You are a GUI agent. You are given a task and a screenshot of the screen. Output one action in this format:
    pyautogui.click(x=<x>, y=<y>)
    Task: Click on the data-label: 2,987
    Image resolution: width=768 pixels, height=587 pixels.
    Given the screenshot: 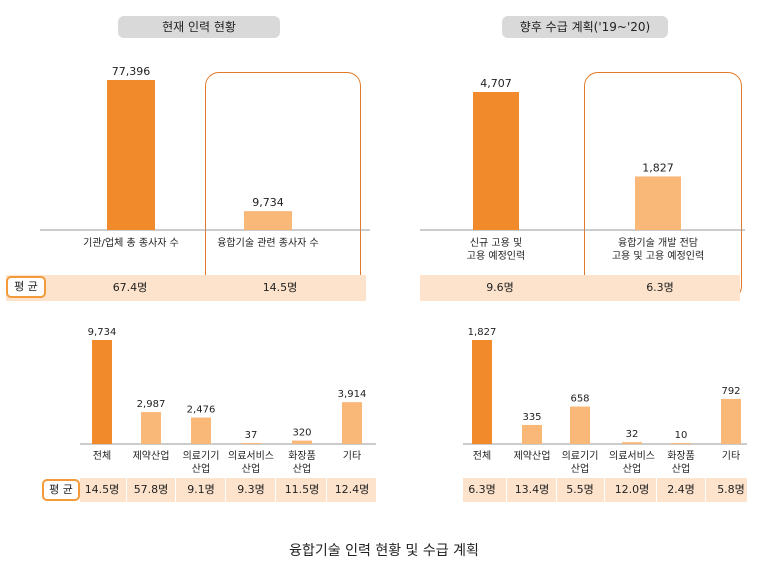 What is the action you would take?
    pyautogui.click(x=151, y=404)
    